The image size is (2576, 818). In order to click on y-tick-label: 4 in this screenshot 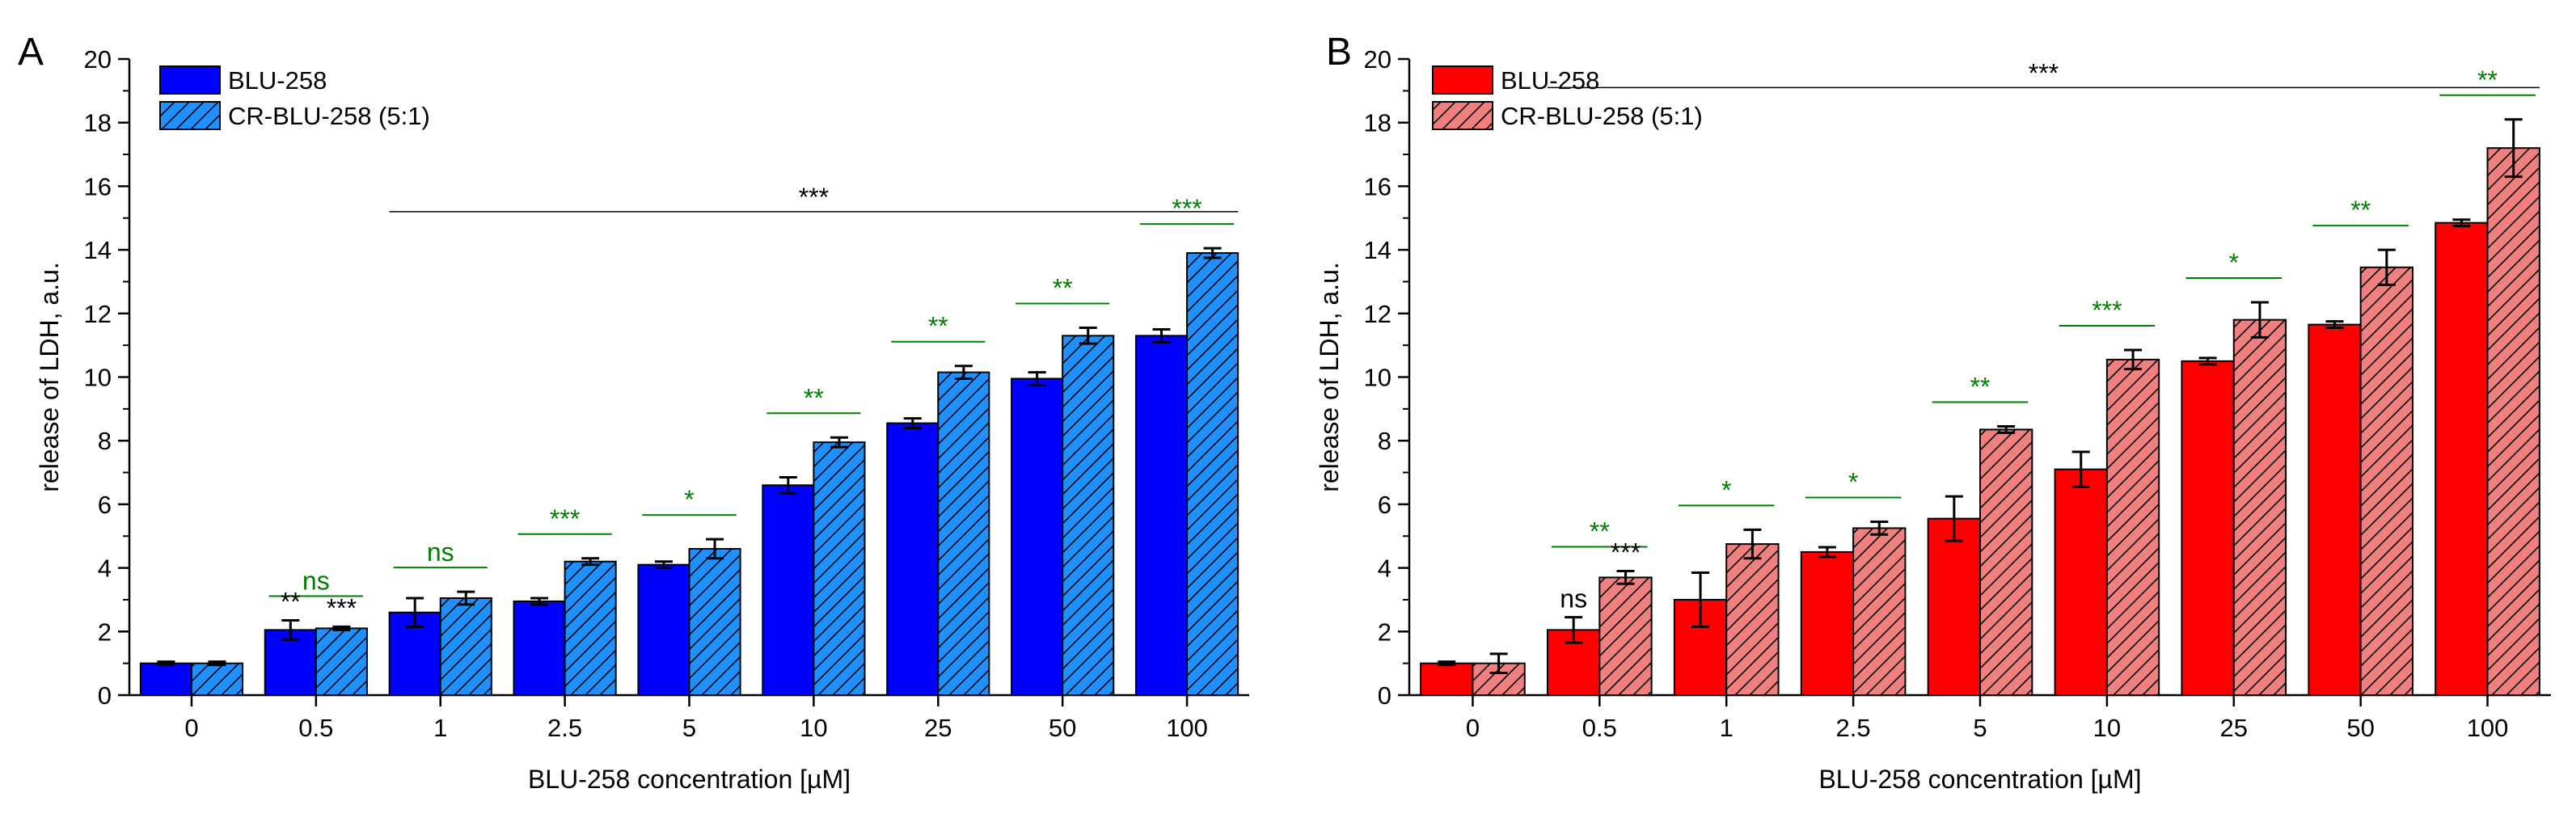, I will do `click(105, 568)`.